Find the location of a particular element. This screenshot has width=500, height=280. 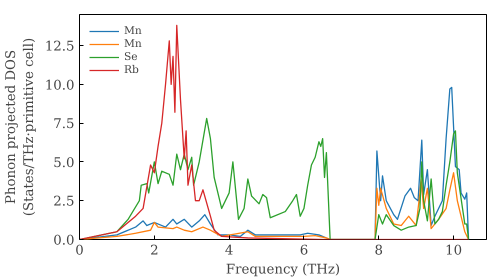

x-tick-label: 0 is located at coordinates (79, 251).